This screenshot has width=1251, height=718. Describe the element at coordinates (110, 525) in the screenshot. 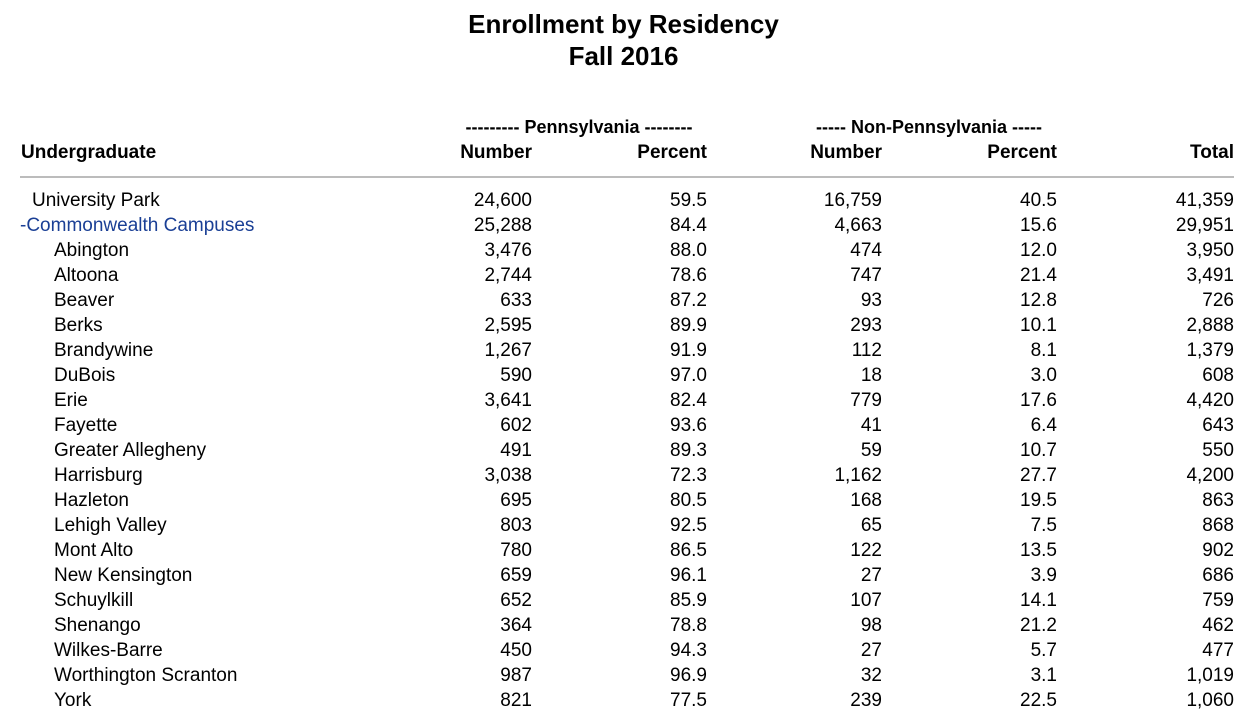

I see `campus-name: Lehigh Valley` at that location.